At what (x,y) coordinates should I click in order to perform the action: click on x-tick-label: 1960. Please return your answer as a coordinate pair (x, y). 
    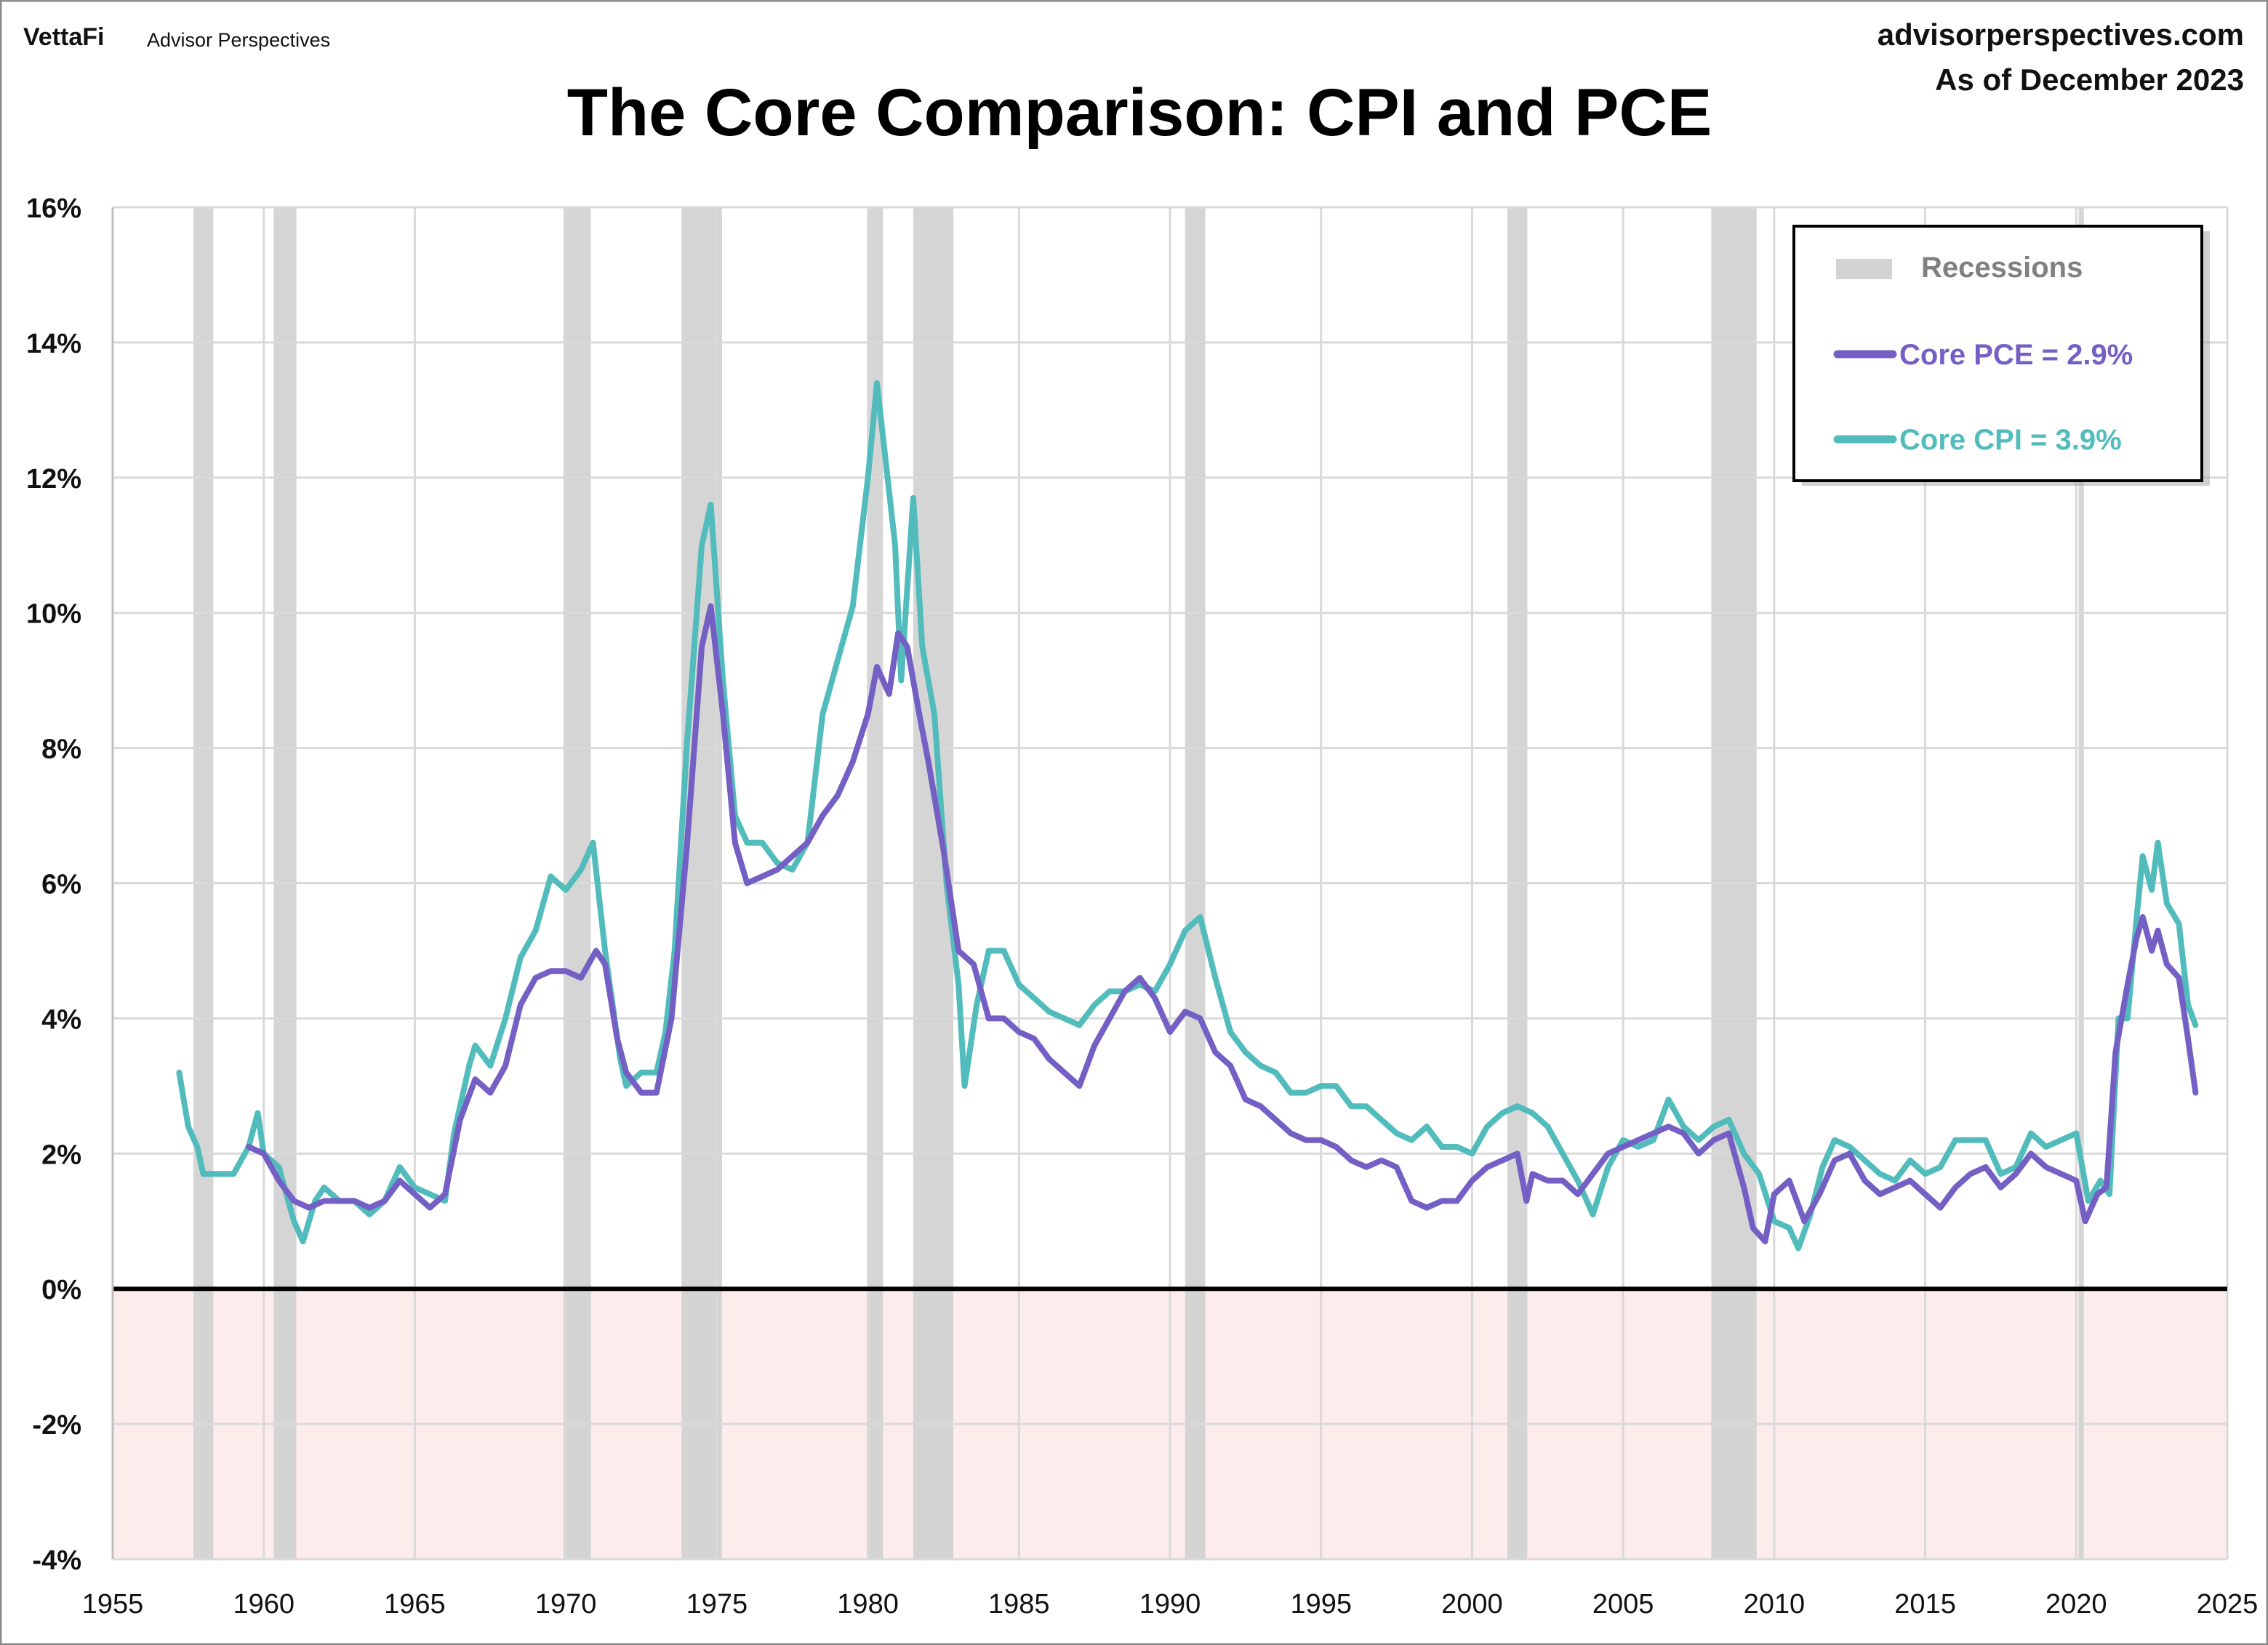
    Looking at the image, I should click on (263, 1604).